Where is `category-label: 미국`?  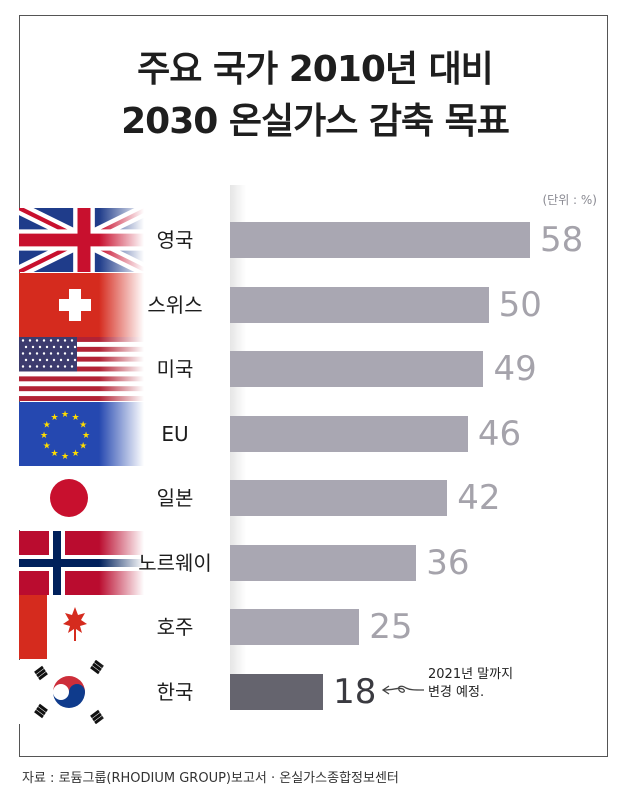
category-label: 미국 is located at coordinates (175, 369).